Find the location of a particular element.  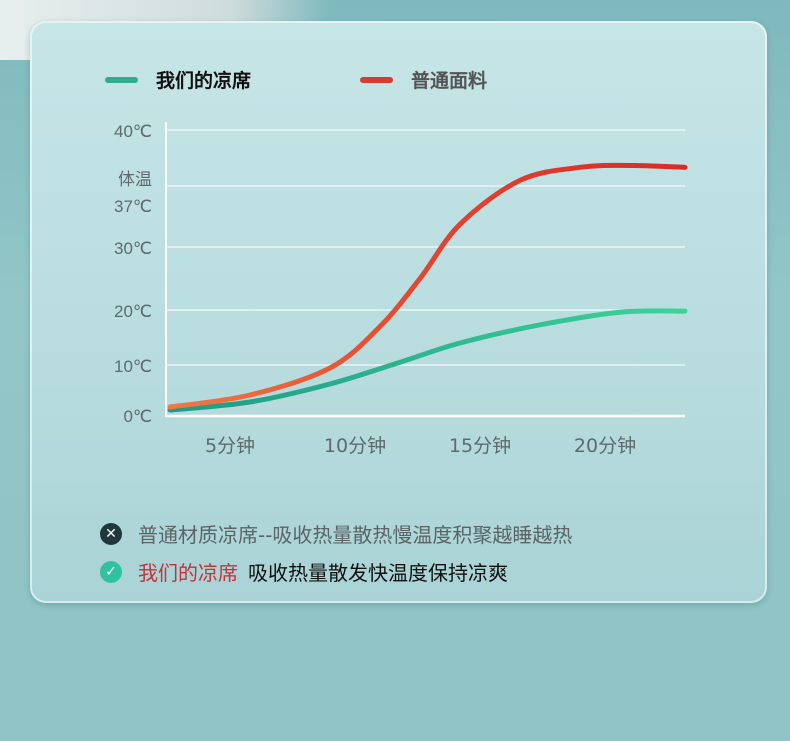

note-bad-text: 普通材质凉席--吸收热量散热慢温度积聚越睡越热 is located at coordinates (355, 533).